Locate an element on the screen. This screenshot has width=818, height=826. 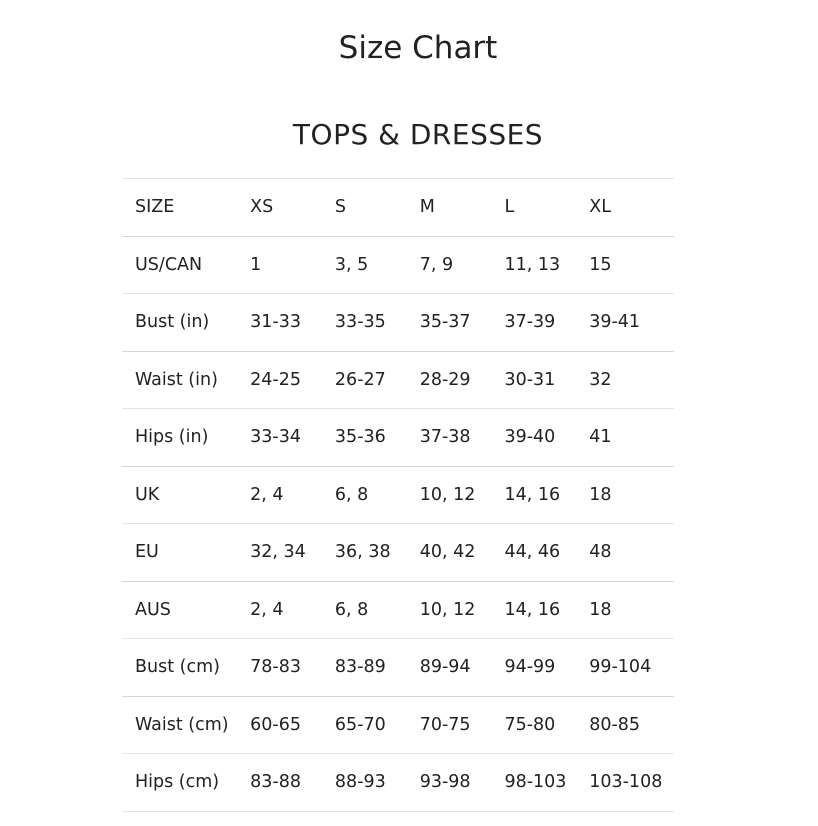
table-cell: S is located at coordinates (340, 207).